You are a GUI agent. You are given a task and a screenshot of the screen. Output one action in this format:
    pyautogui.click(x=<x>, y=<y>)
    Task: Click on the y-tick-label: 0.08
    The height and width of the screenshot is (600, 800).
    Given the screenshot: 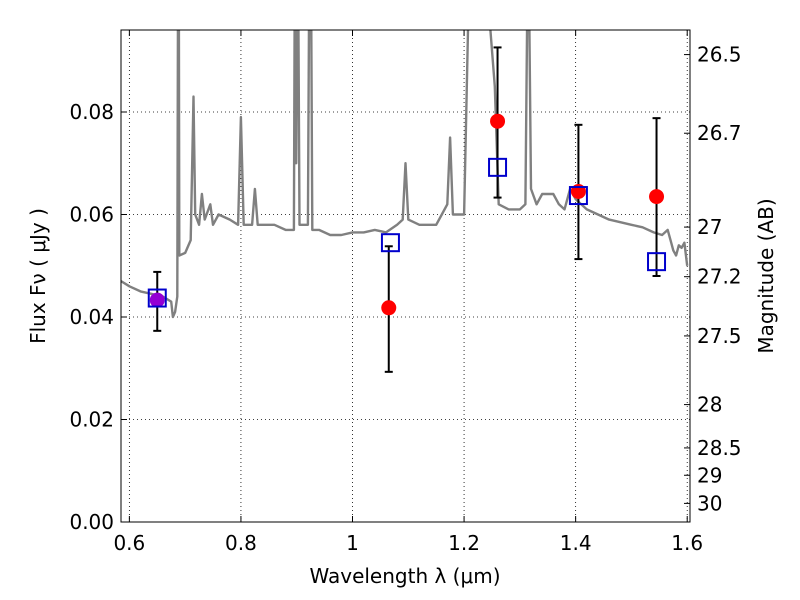 What is the action you would take?
    pyautogui.click(x=91, y=112)
    